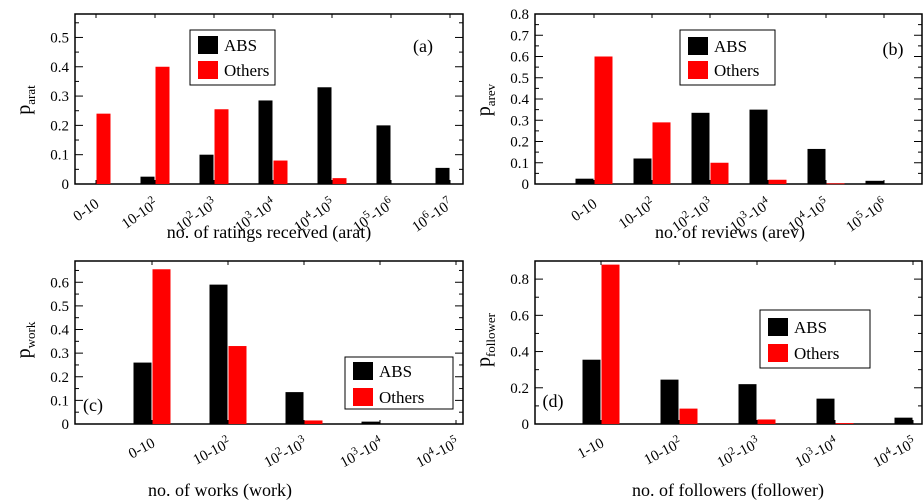 This screenshot has width=923, height=504. Describe the element at coordinates (485, 339) in the screenshot. I see `y-axis-label: pfollower` at that location.